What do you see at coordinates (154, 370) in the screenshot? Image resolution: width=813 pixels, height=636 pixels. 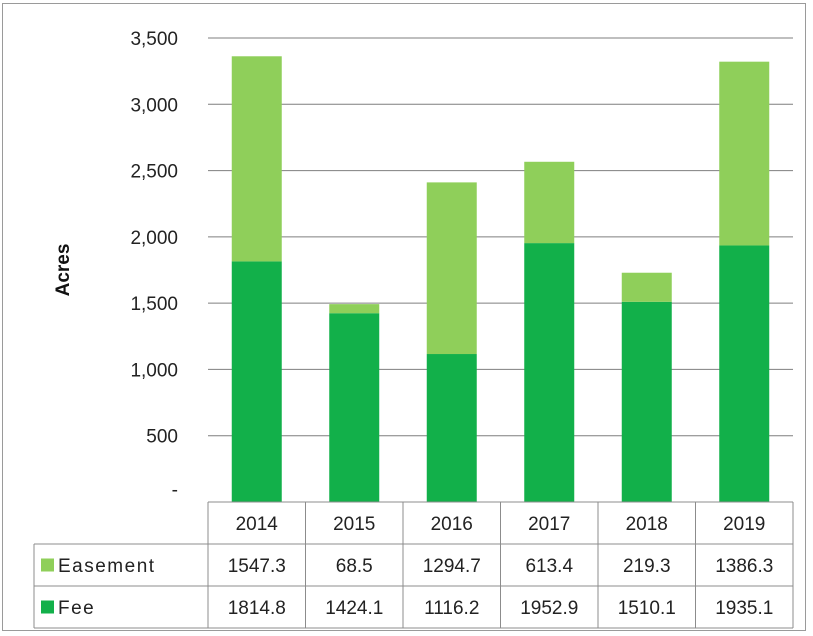 I see `y-tick-label: 1,000` at bounding box center [154, 370].